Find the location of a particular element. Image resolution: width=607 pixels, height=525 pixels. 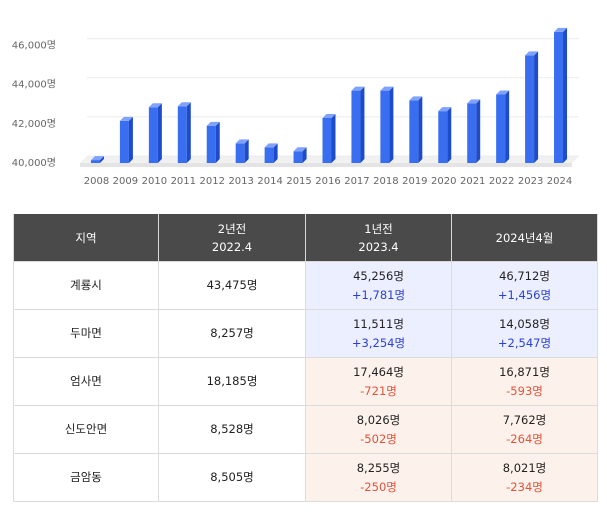

x-tick-label: 2013 is located at coordinates (240, 181).